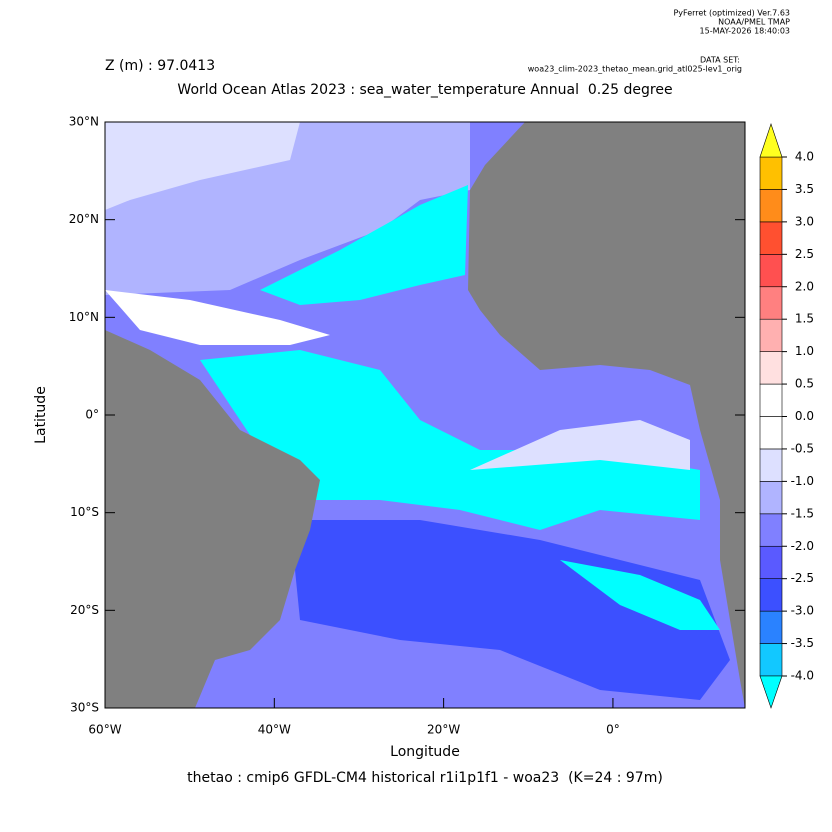 This screenshot has height=832, width=832. What do you see at coordinates (802, 546) in the screenshot?
I see `colorbar-label: -2.0` at bounding box center [802, 546].